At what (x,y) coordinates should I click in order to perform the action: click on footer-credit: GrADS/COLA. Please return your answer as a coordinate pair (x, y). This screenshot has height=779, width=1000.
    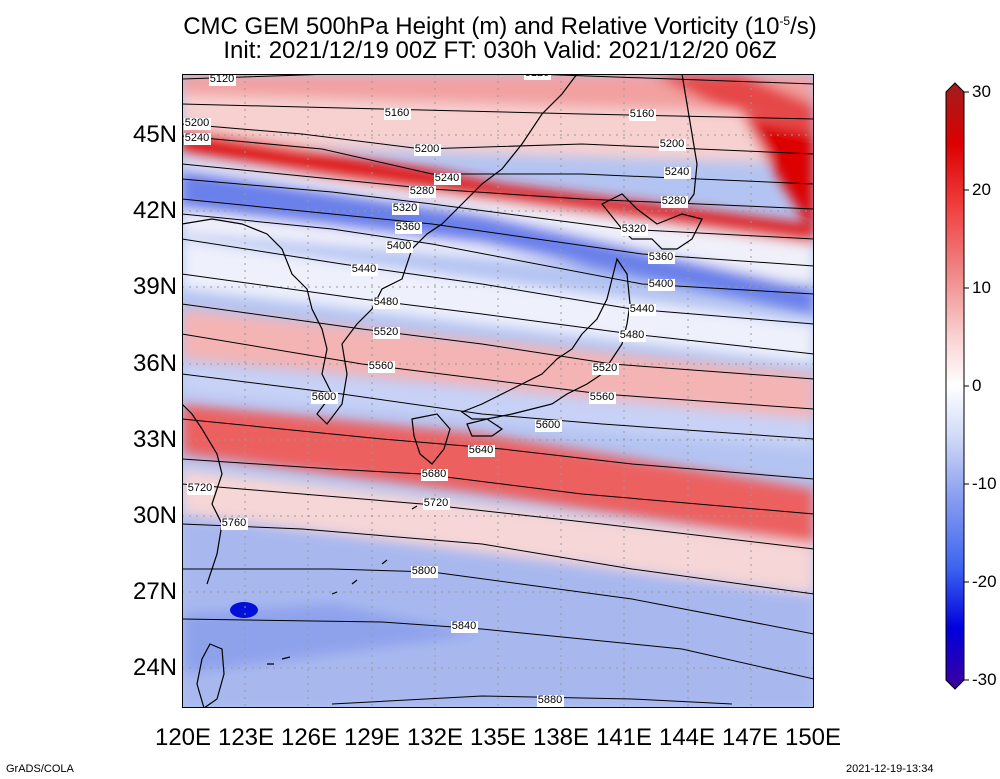
    Looking at the image, I should click on (40, 769).